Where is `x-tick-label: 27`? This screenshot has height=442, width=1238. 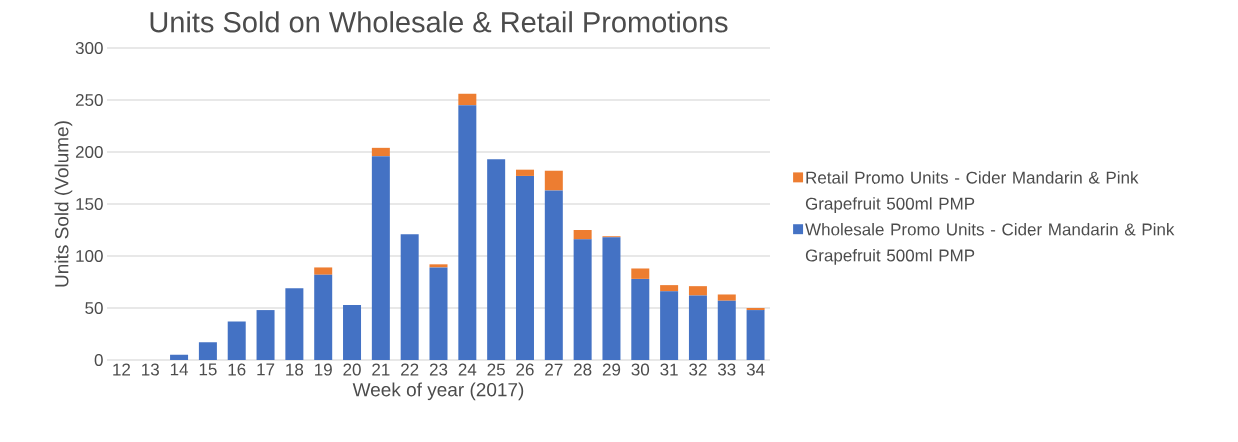
x-tick-label: 27 is located at coordinates (554, 369).